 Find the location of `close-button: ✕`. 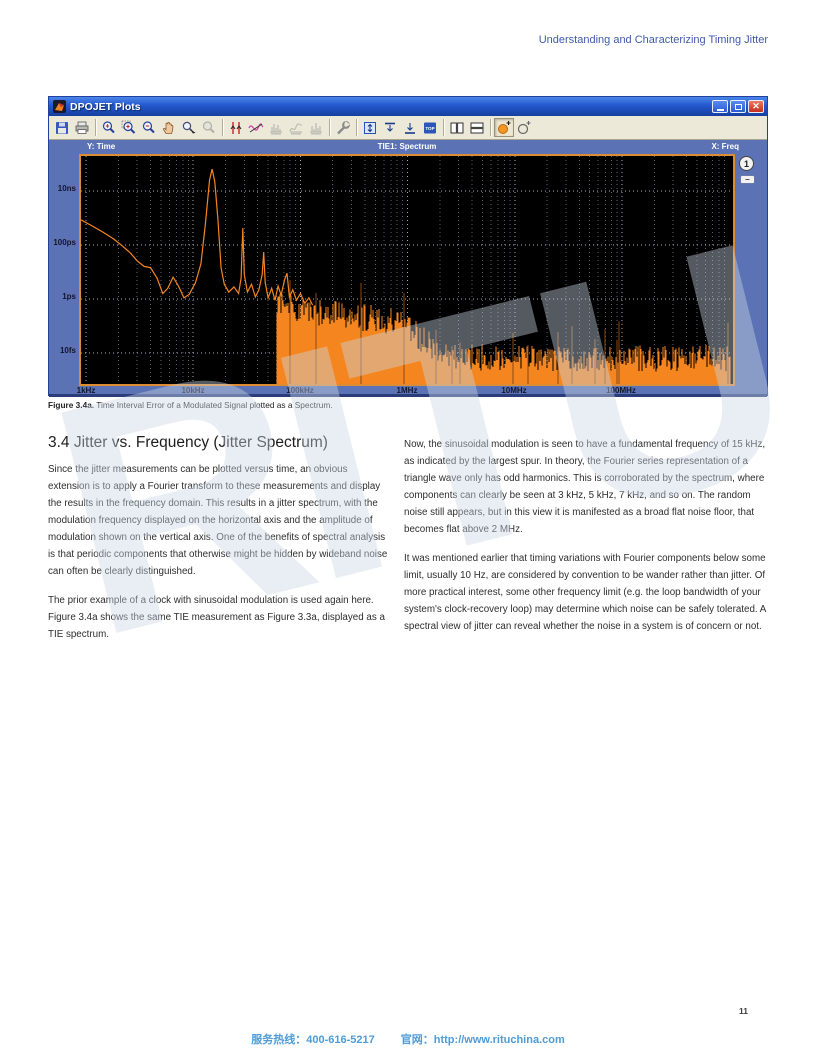

close-button: ✕ is located at coordinates (756, 106).